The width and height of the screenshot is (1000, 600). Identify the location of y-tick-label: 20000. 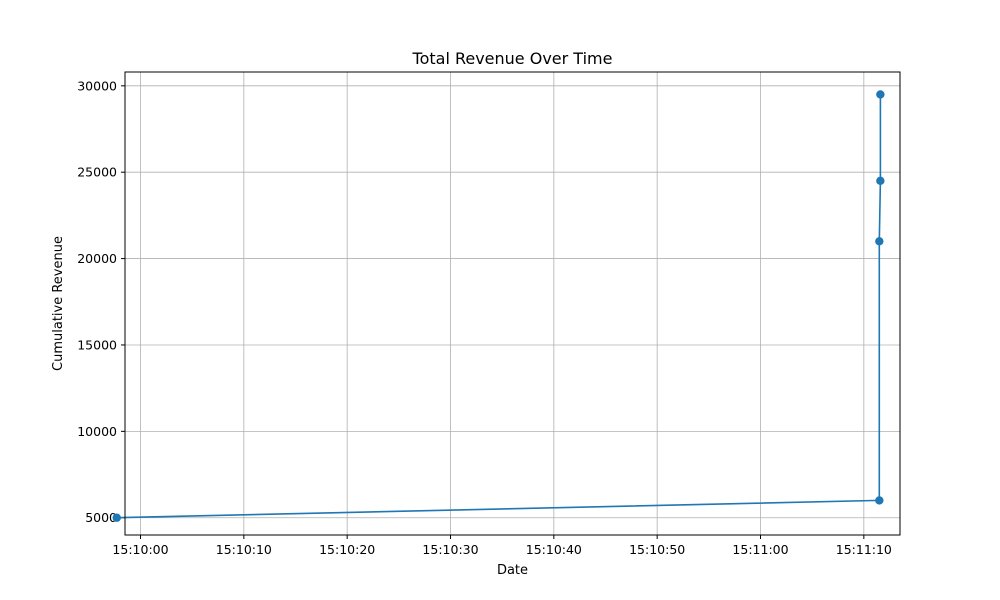
(97, 258).